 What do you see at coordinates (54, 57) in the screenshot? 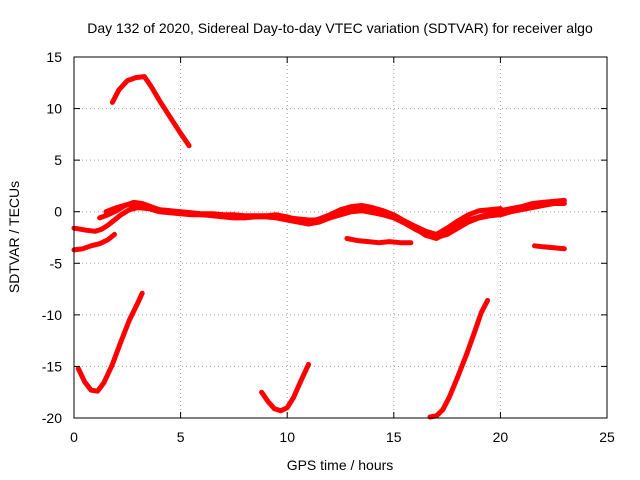
I see `y-tick-label: 15` at bounding box center [54, 57].